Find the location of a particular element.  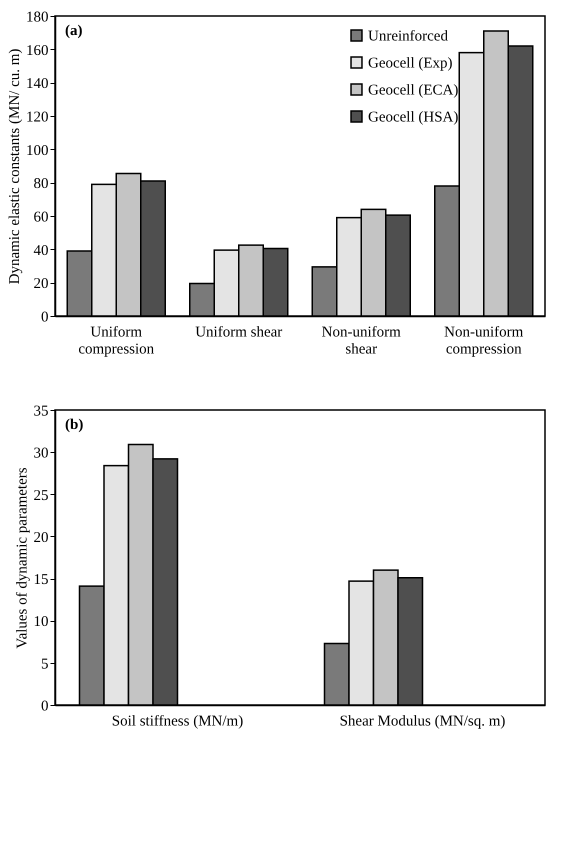

x-tick-label: Non-uniform shear is located at coordinates (362, 341).